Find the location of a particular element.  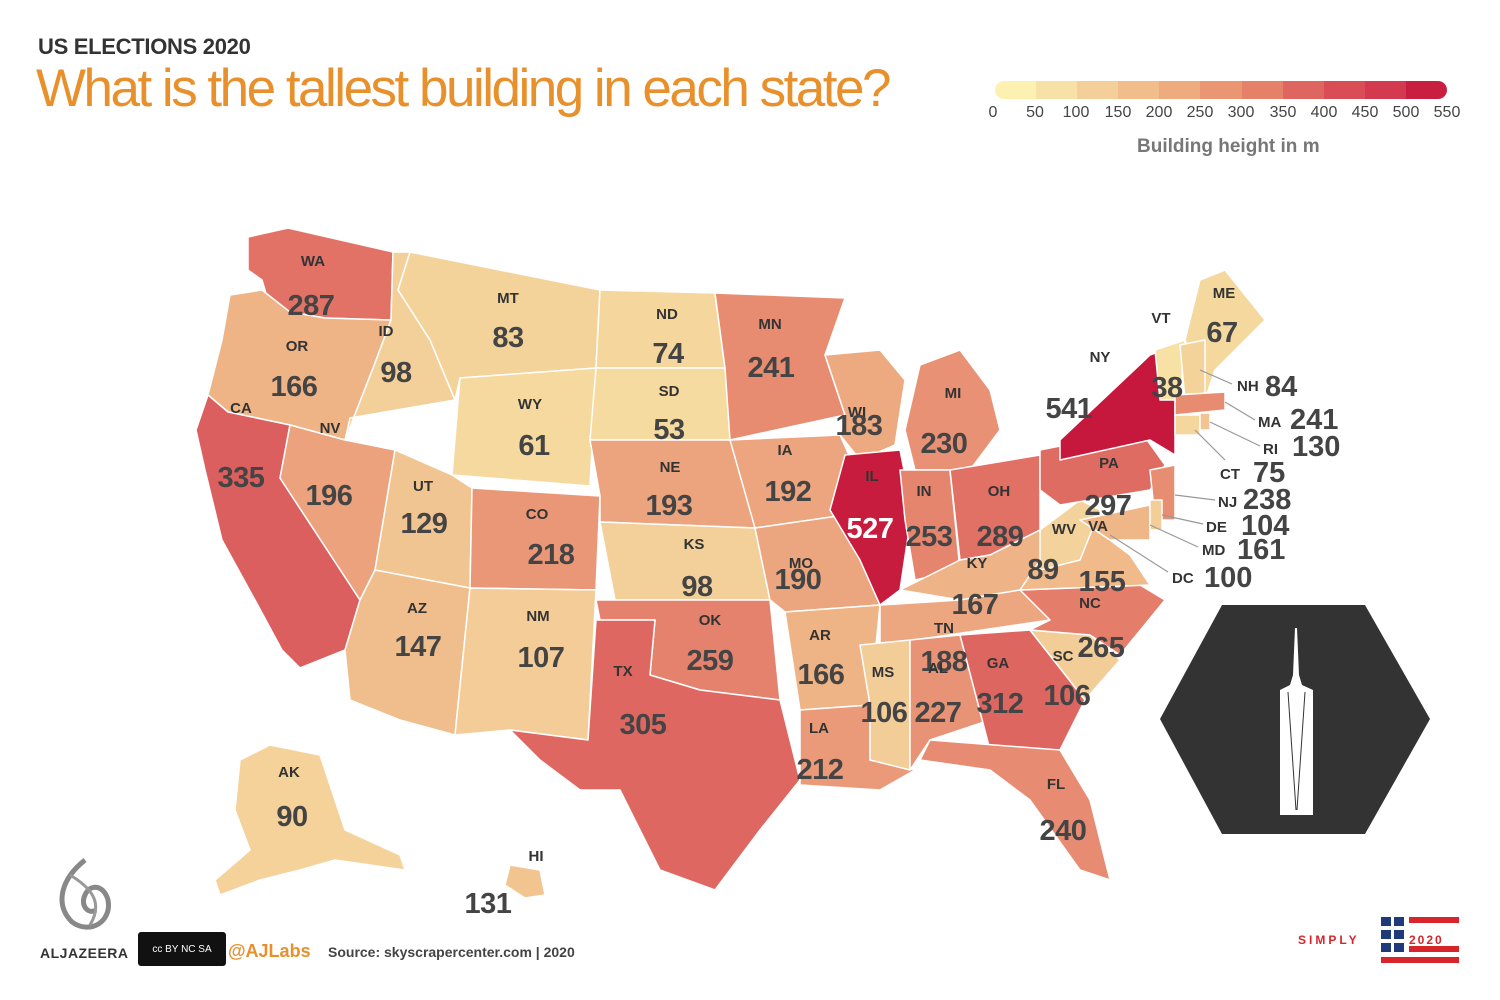

state-code-label: TN is located at coordinates (944, 628).